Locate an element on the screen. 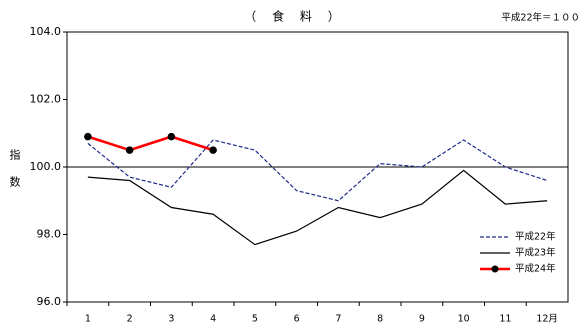 This screenshot has width=585, height=326. x-tick-label: 11 is located at coordinates (505, 319).